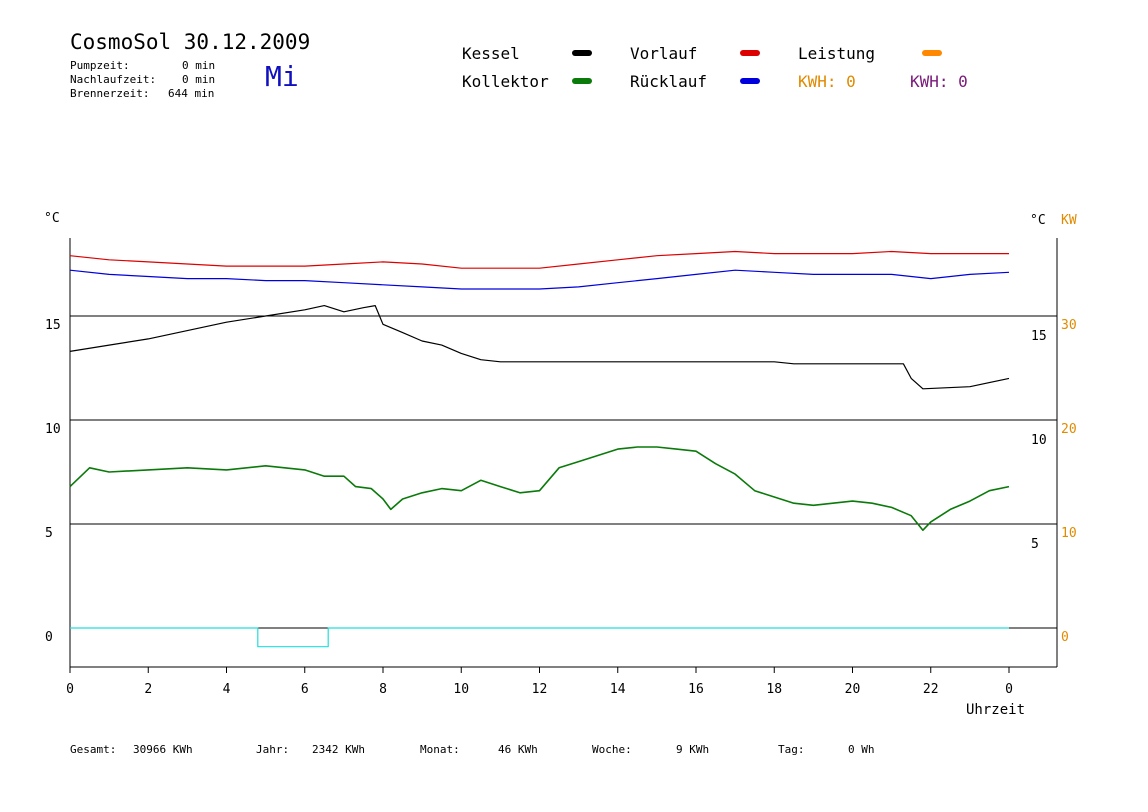  What do you see at coordinates (539, 259) in the screenshot?
I see `series-line-vorlauf` at bounding box center [539, 259].